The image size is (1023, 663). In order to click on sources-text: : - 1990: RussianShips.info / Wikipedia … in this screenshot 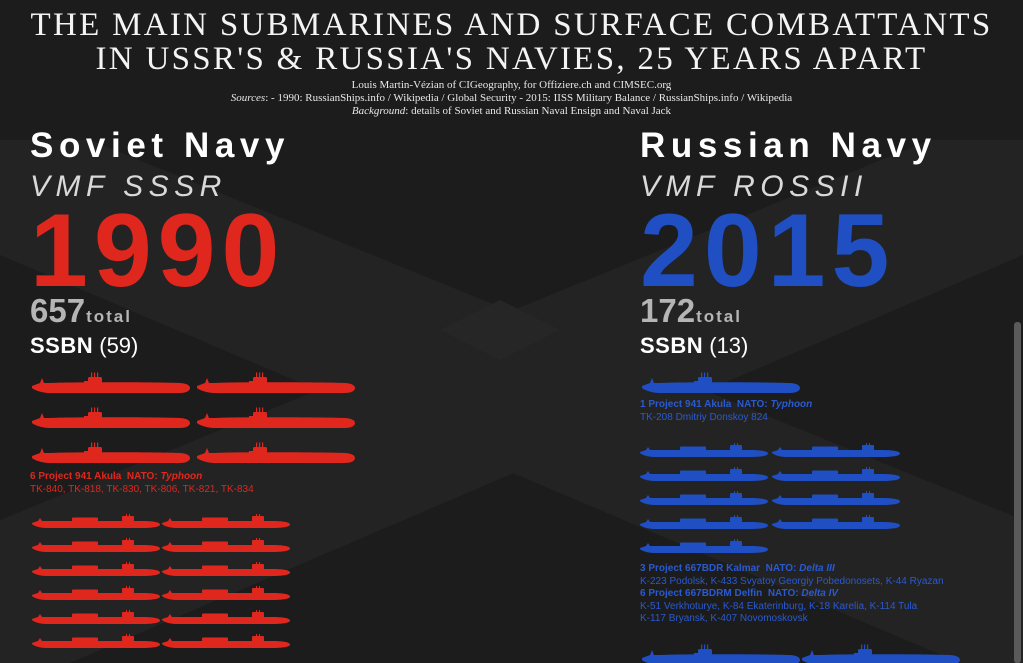, I will do `click(529, 98)`.